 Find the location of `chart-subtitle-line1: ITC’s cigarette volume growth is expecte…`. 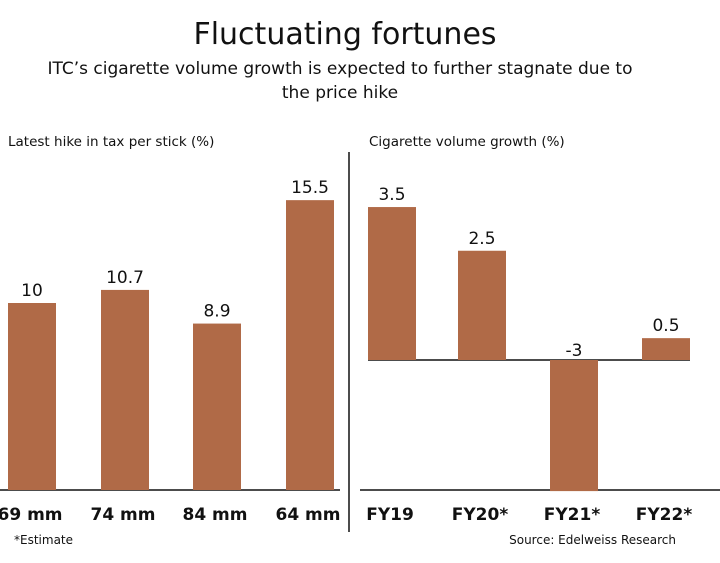

chart-subtitle-line1: ITC’s cigarette volume growth is expecte… is located at coordinates (340, 69).